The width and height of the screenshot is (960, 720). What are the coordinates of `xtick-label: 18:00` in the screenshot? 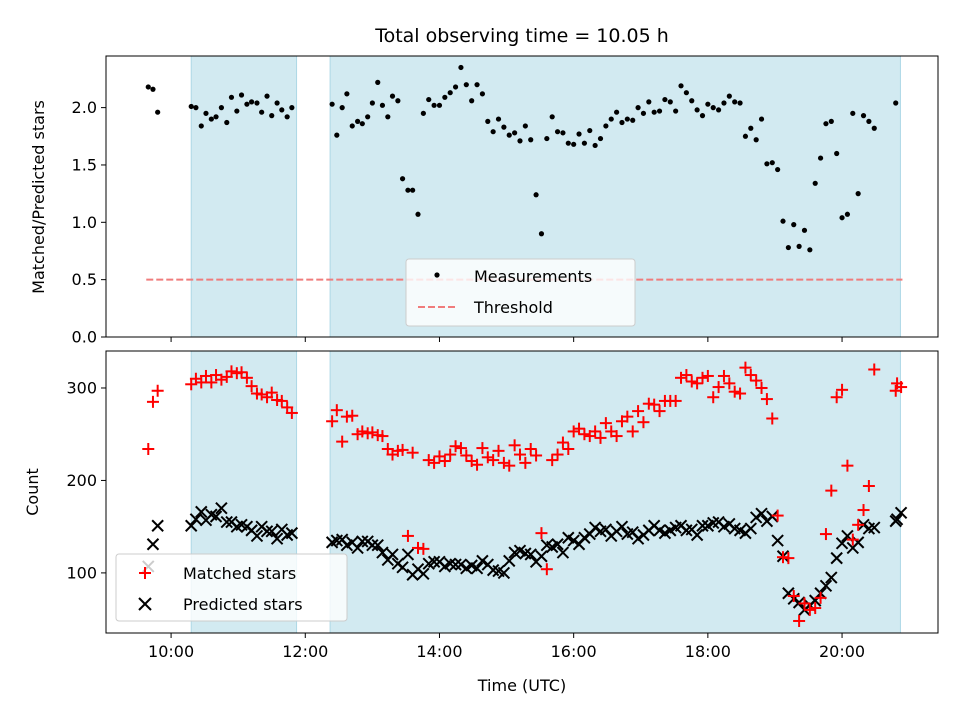 It's located at (708, 651).